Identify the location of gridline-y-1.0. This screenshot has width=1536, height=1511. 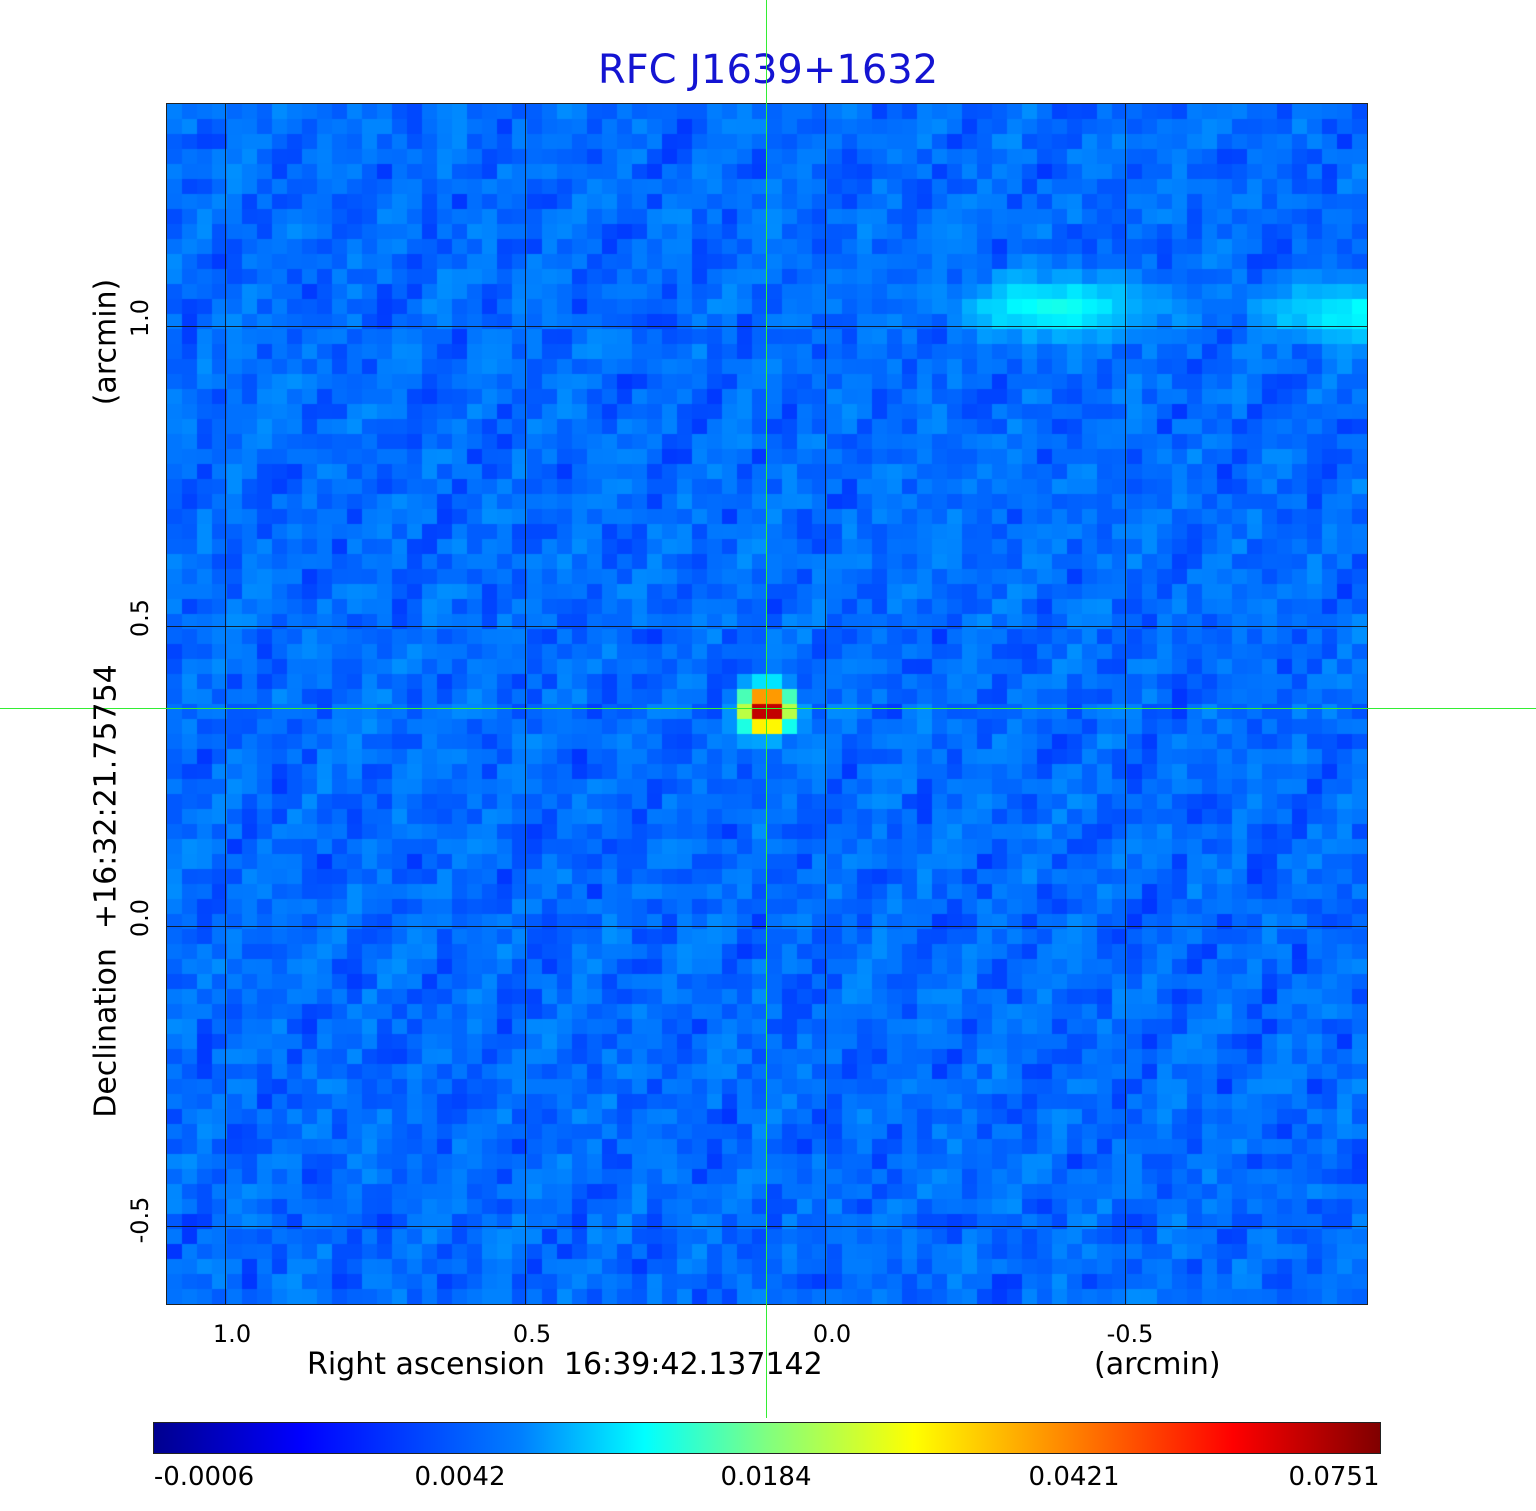
(767, 326).